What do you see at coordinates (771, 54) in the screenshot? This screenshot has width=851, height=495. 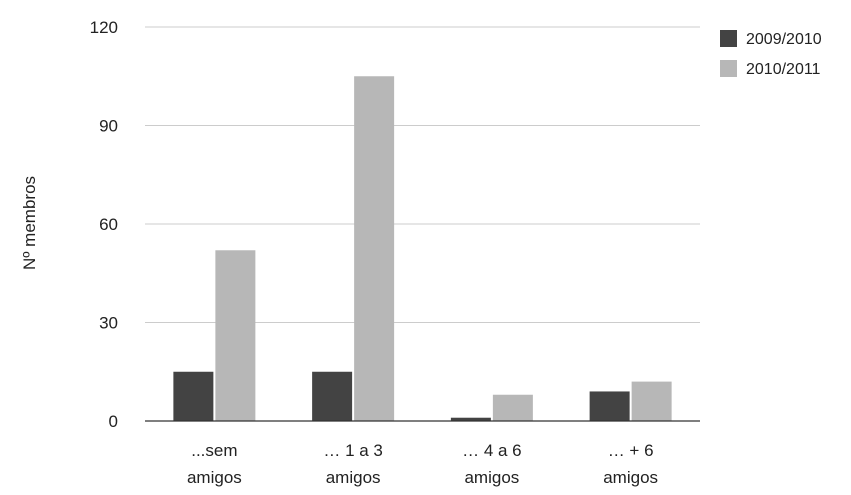 I see `legend: 2009/2010 2010/2011` at bounding box center [771, 54].